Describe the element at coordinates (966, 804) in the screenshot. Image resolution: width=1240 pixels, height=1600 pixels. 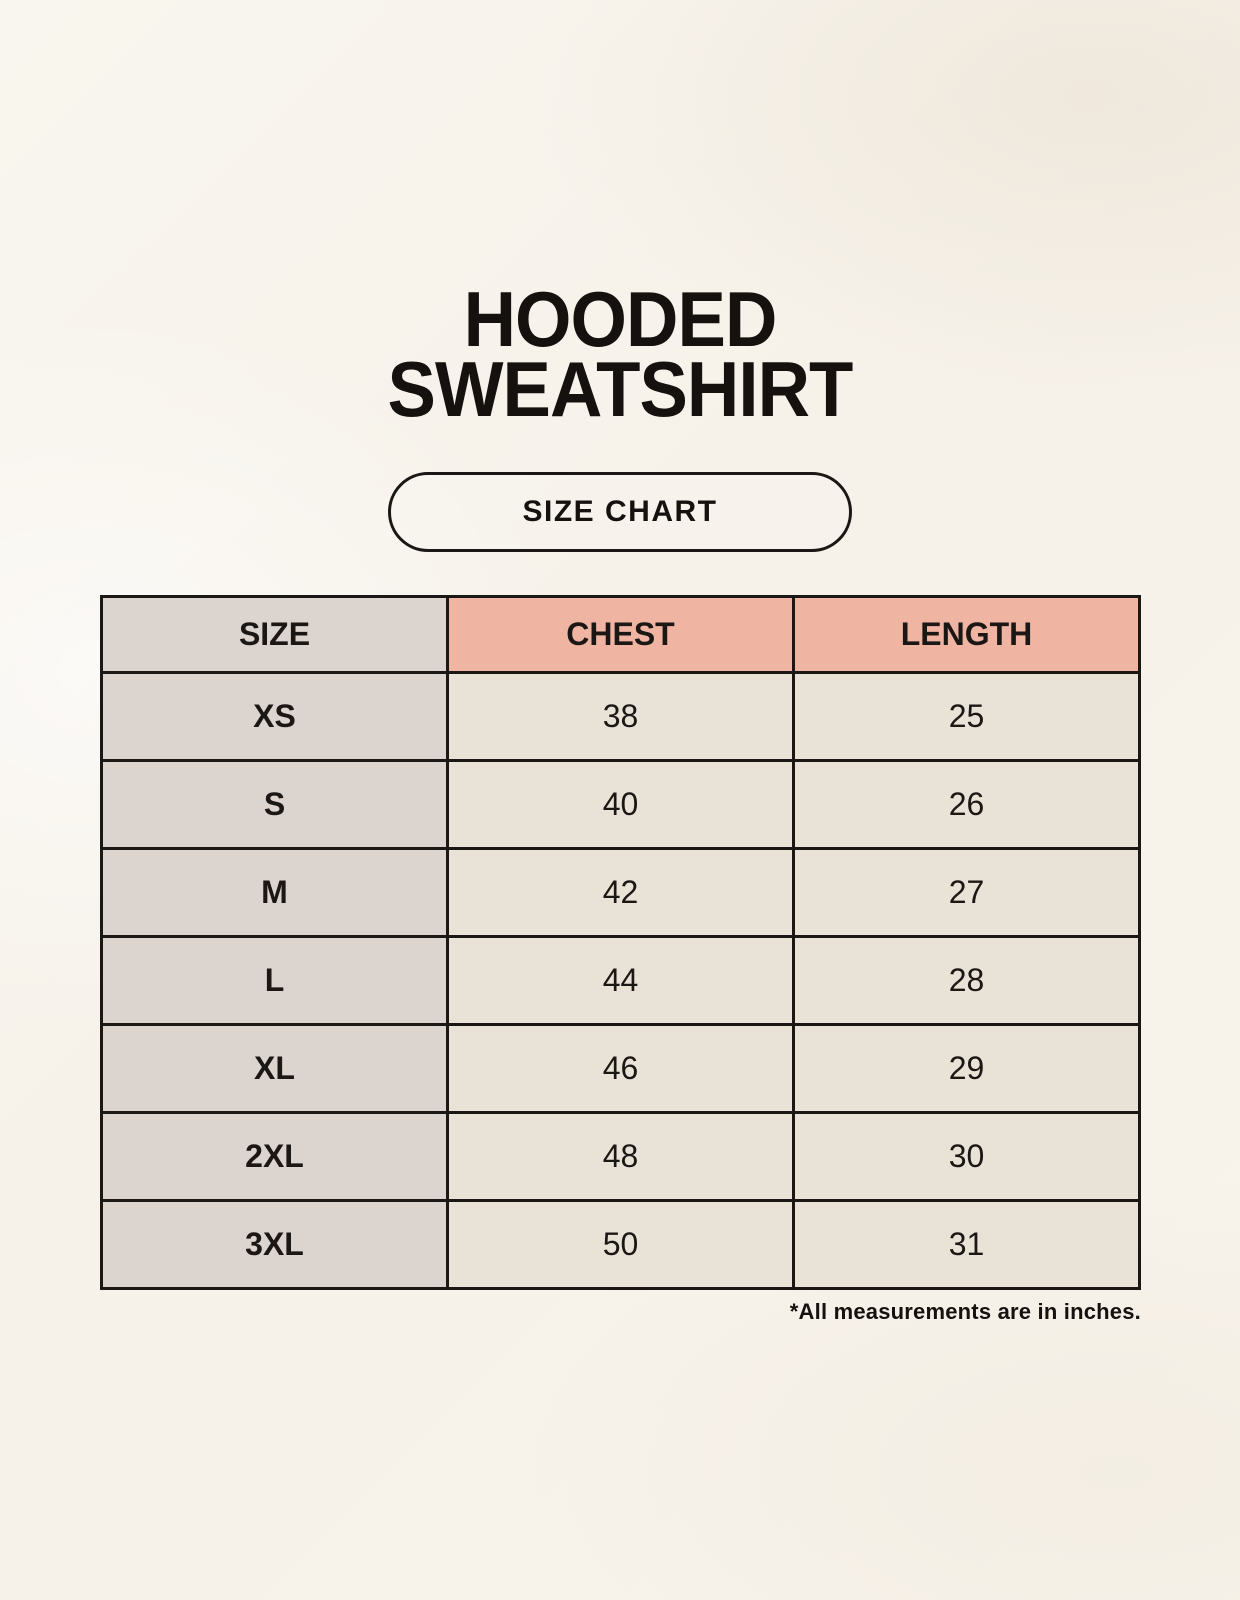
I see `cell-length: 26` at that location.